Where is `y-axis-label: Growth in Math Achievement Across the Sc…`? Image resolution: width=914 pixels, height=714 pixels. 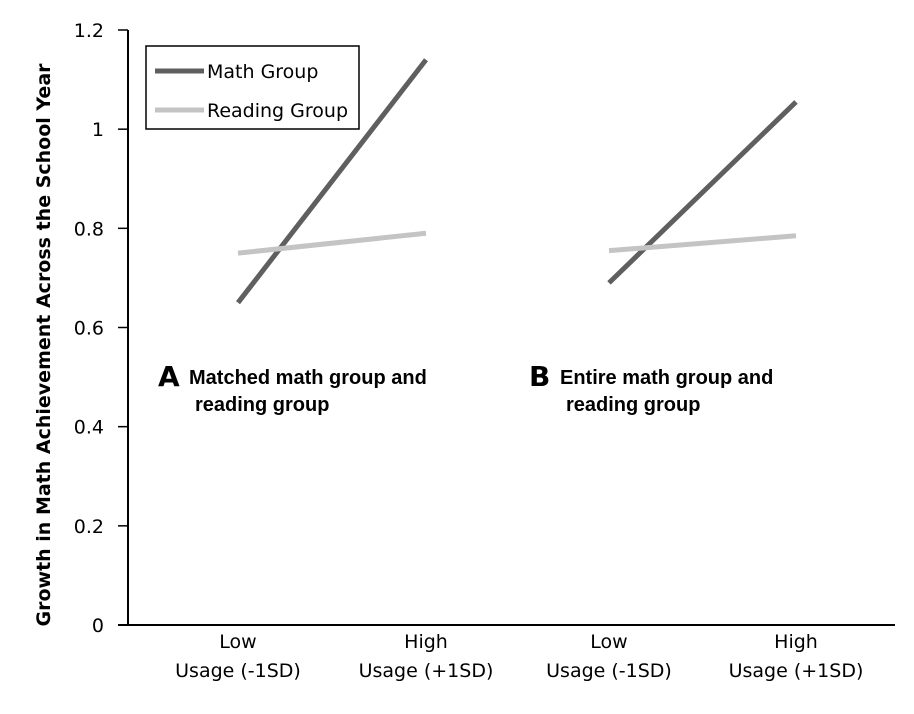 y-axis-label: Growth in Math Achievement Across the Sc… is located at coordinates (44, 345).